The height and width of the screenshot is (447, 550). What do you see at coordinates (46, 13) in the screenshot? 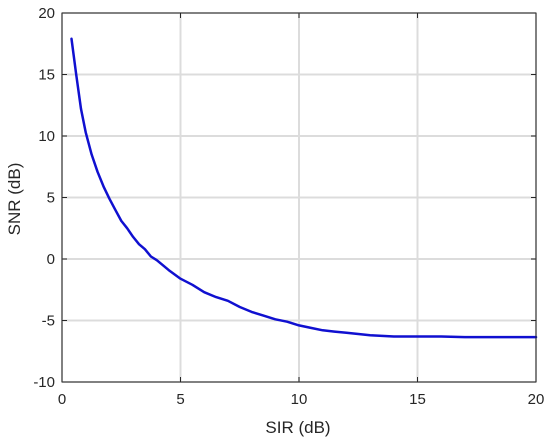
I see `y-tick-label: 20` at bounding box center [46, 13].